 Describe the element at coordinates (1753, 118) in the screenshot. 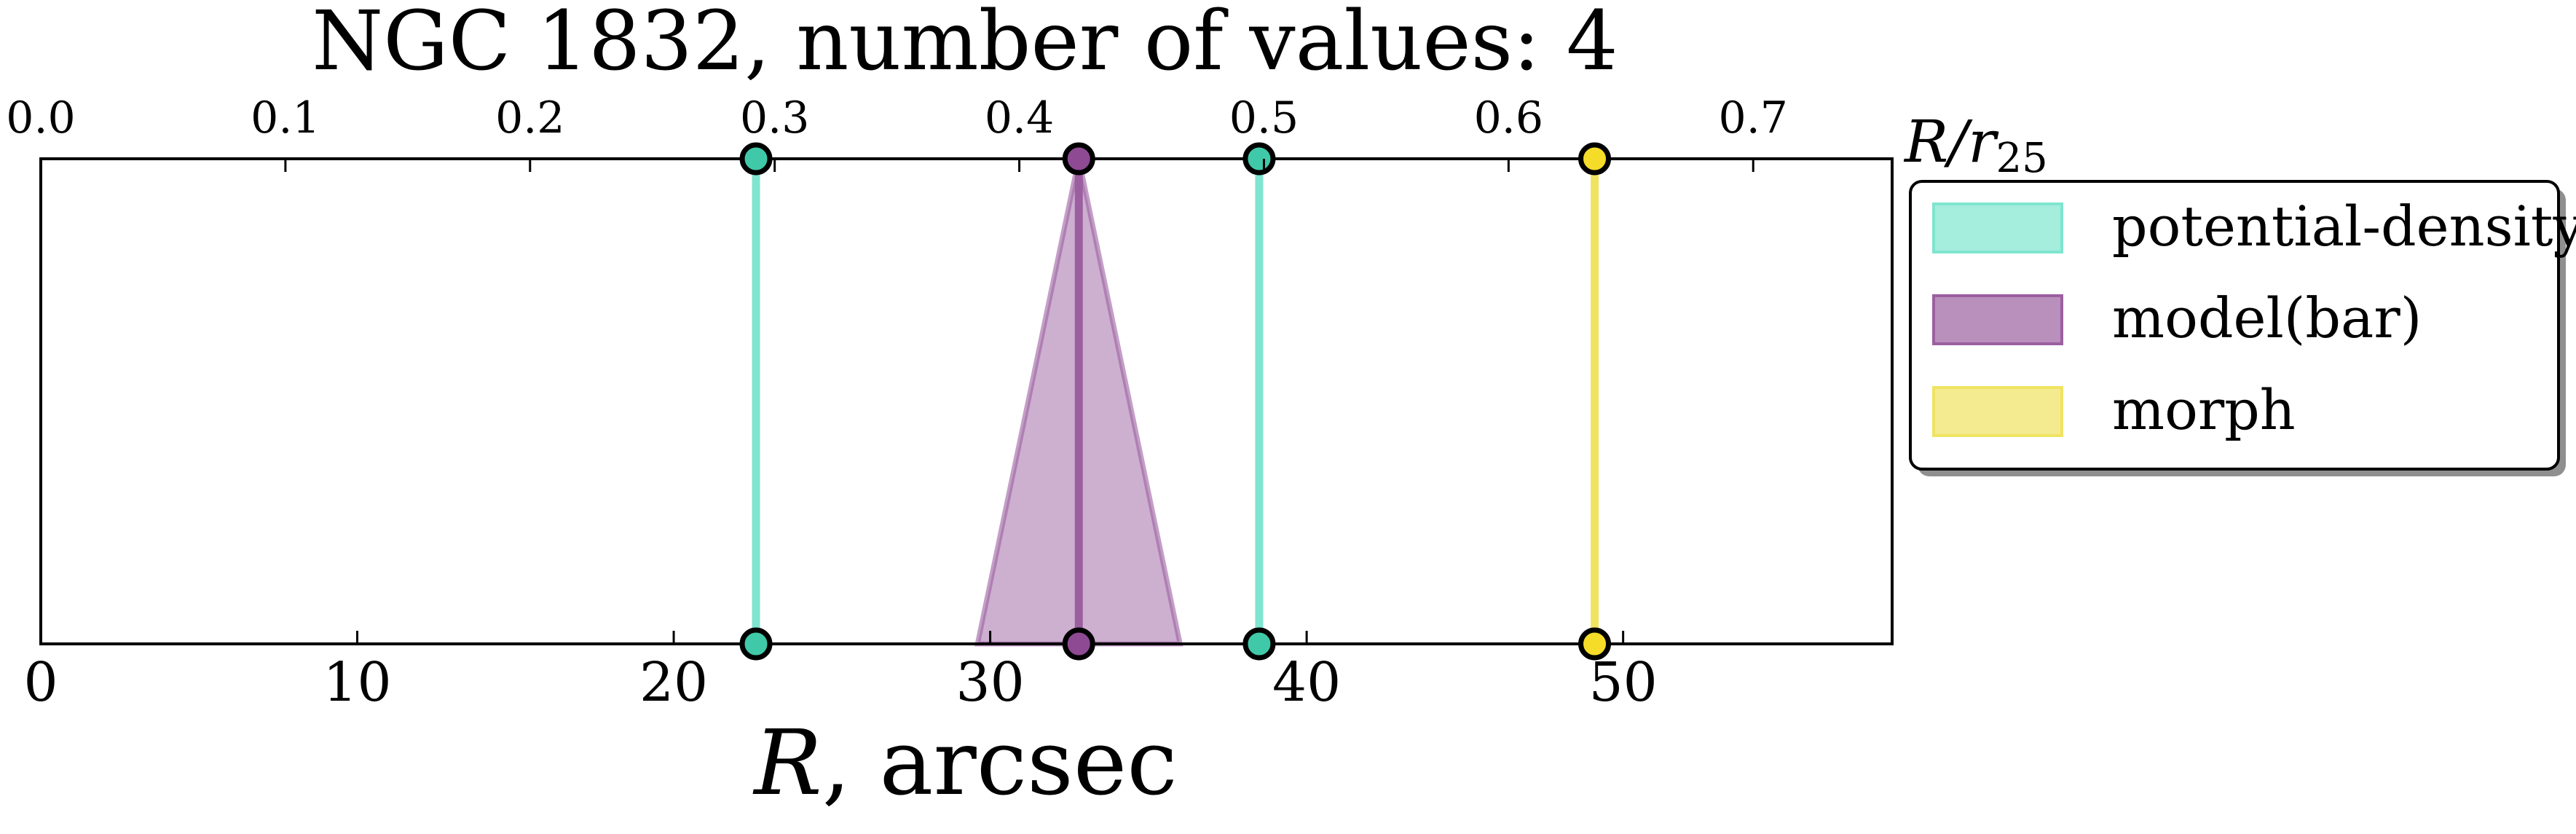

I see `x2-tick-label: 0.7` at that location.